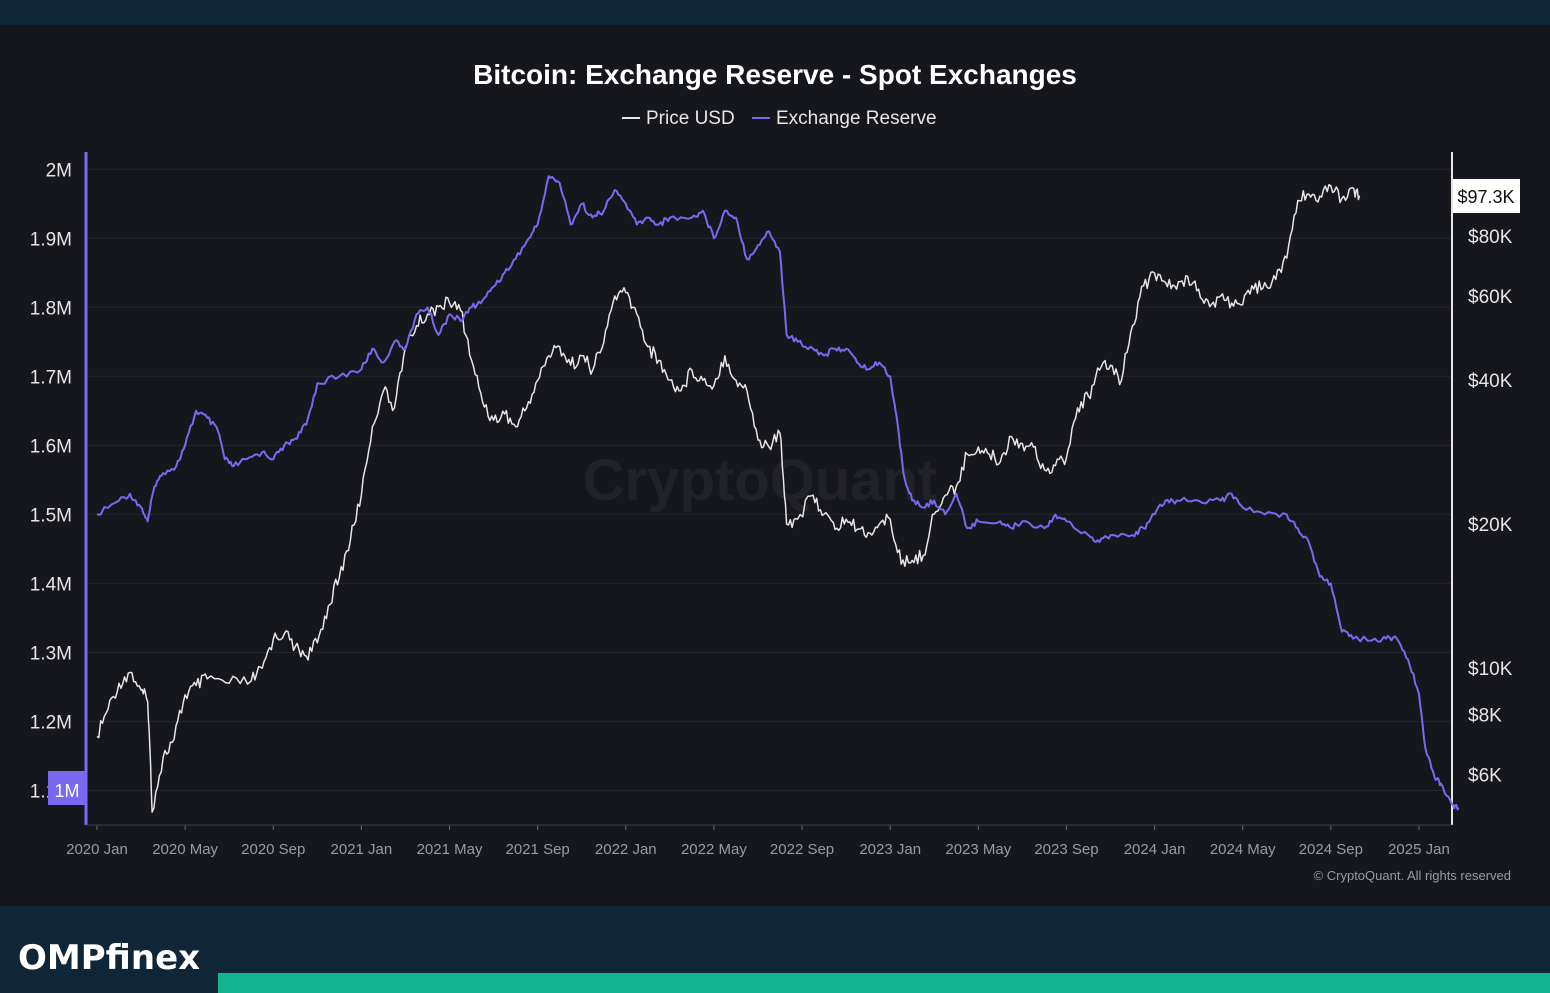 This screenshot has width=1550, height=993. I want to click on copyright-notice: © CryptoQuant. All rights reserved, so click(1412, 875).